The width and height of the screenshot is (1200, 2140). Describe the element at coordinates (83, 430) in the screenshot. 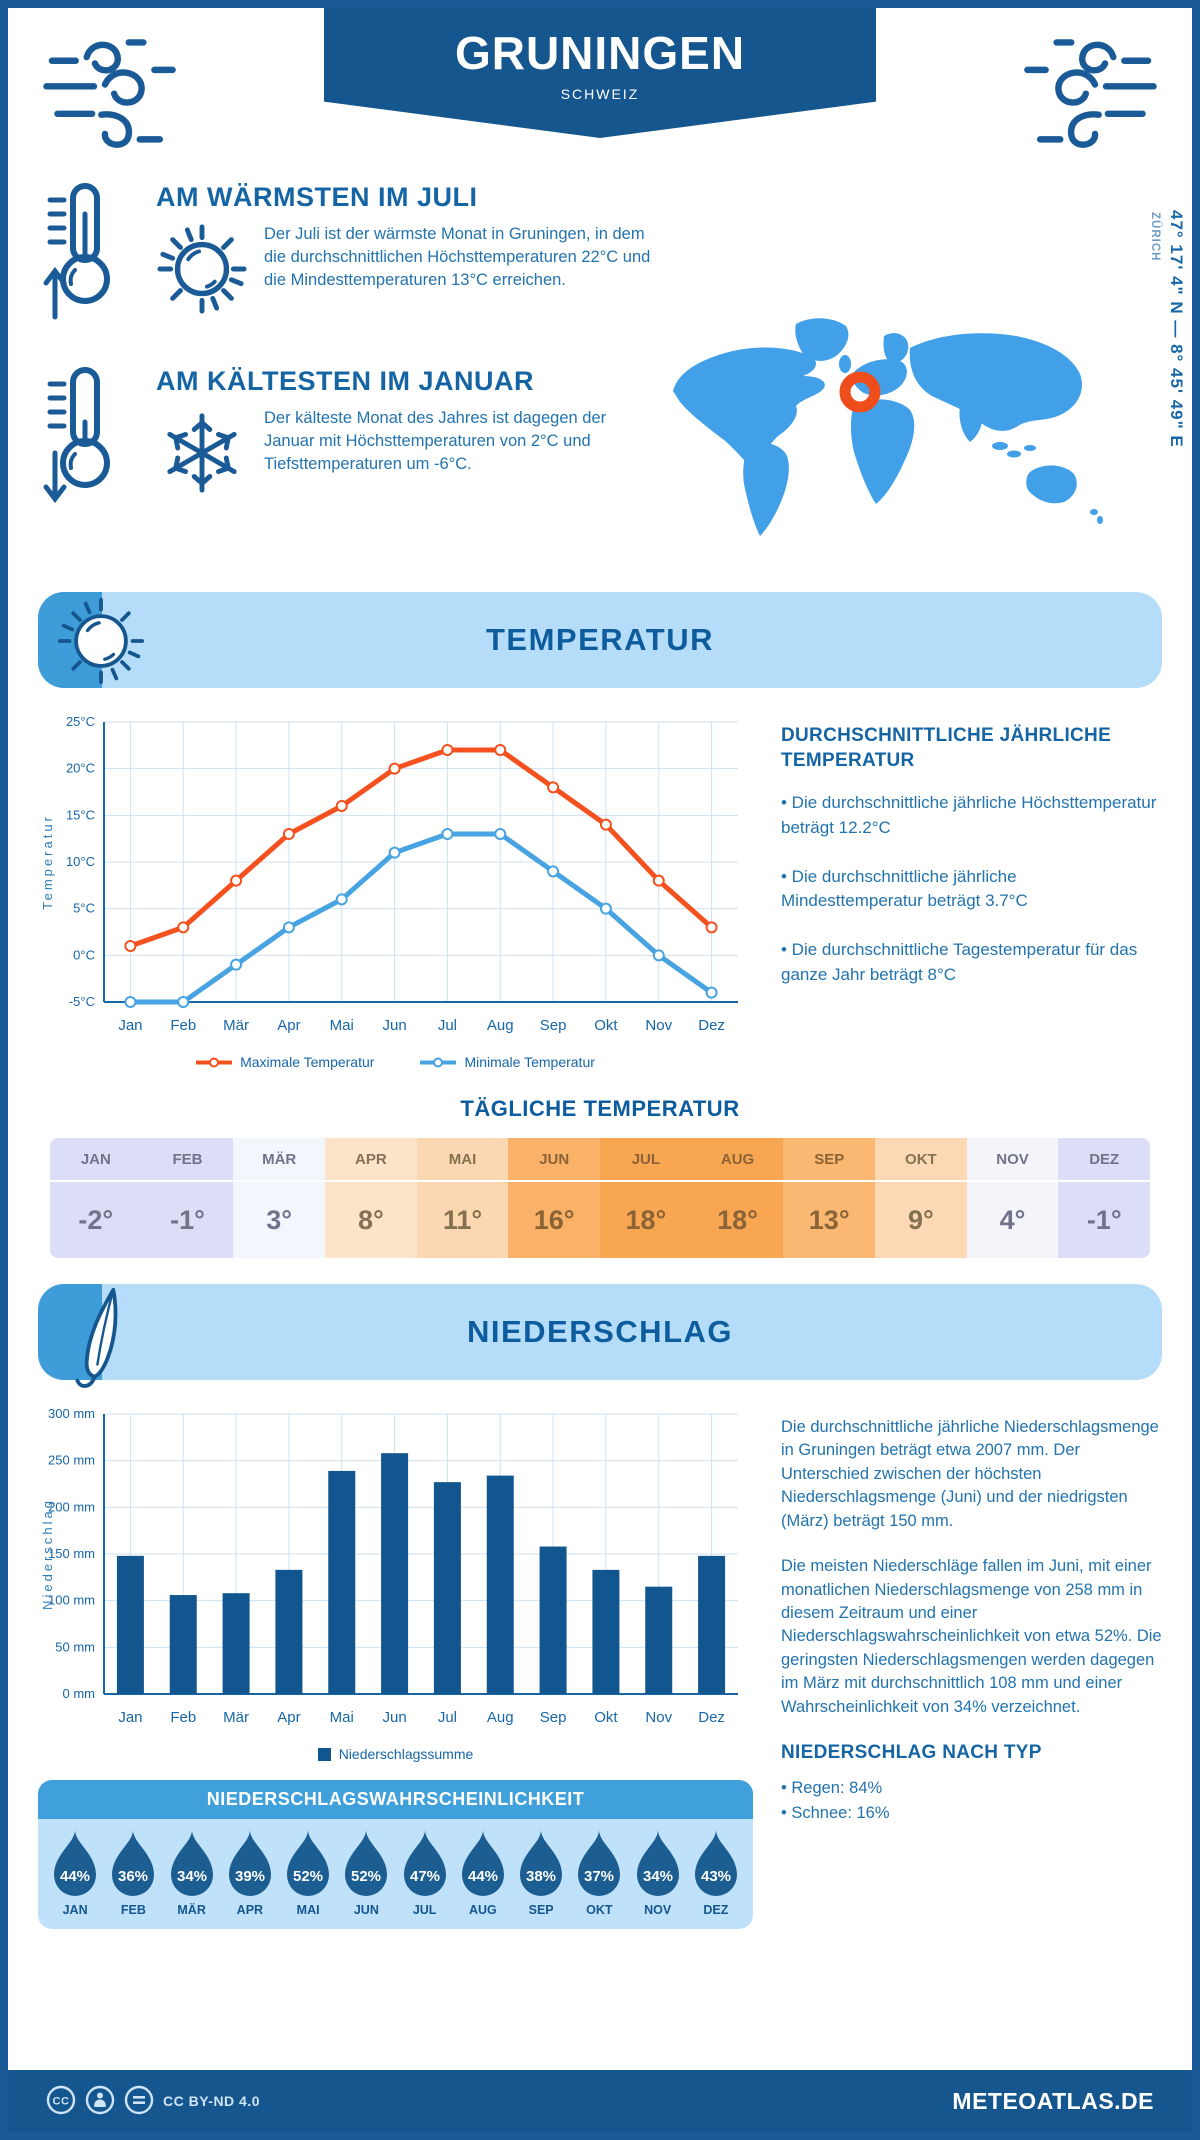

I see `thermometer-cold-icon` at that location.